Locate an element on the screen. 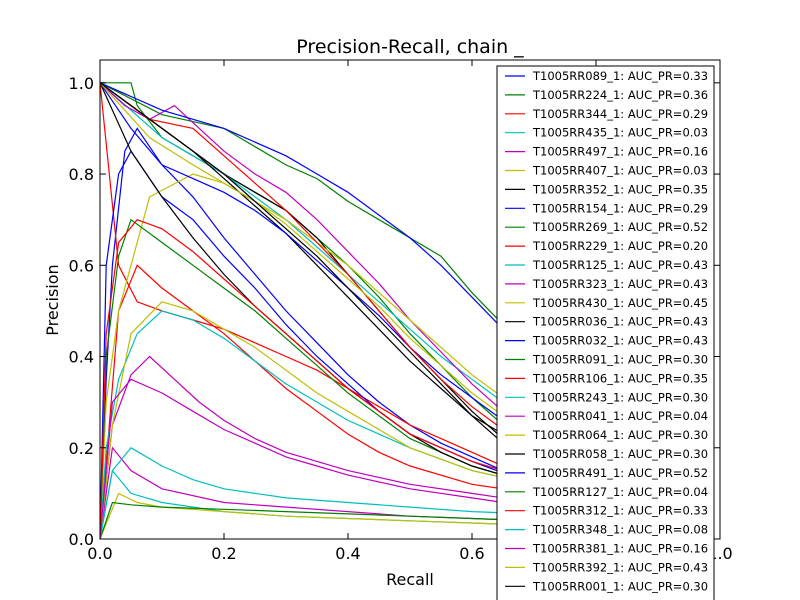 The width and height of the screenshot is (800, 600). legend-label: T1005RR032_1: AUC_PR=0.43 is located at coordinates (620, 341).